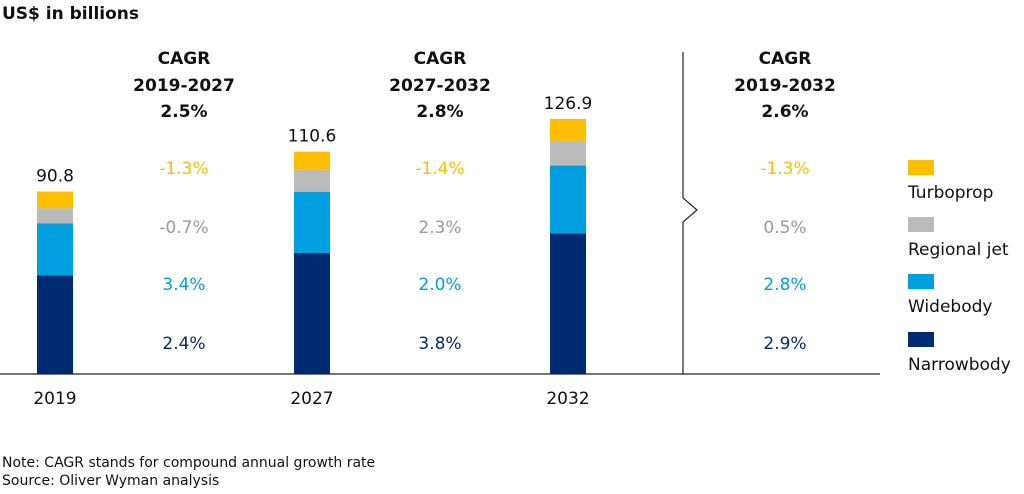  Describe the element at coordinates (690, 213) in the screenshot. I see `column-separator-line` at that location.